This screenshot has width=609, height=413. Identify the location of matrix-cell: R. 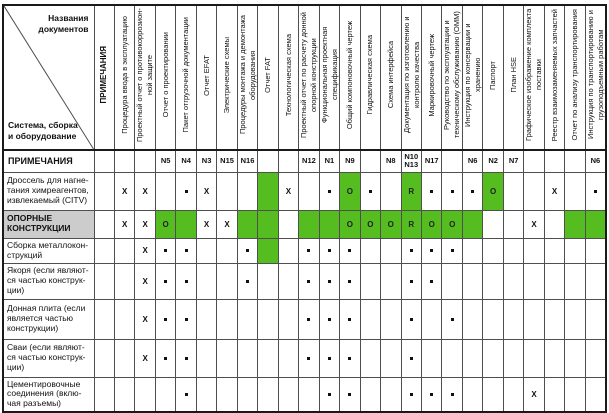
(411, 191).